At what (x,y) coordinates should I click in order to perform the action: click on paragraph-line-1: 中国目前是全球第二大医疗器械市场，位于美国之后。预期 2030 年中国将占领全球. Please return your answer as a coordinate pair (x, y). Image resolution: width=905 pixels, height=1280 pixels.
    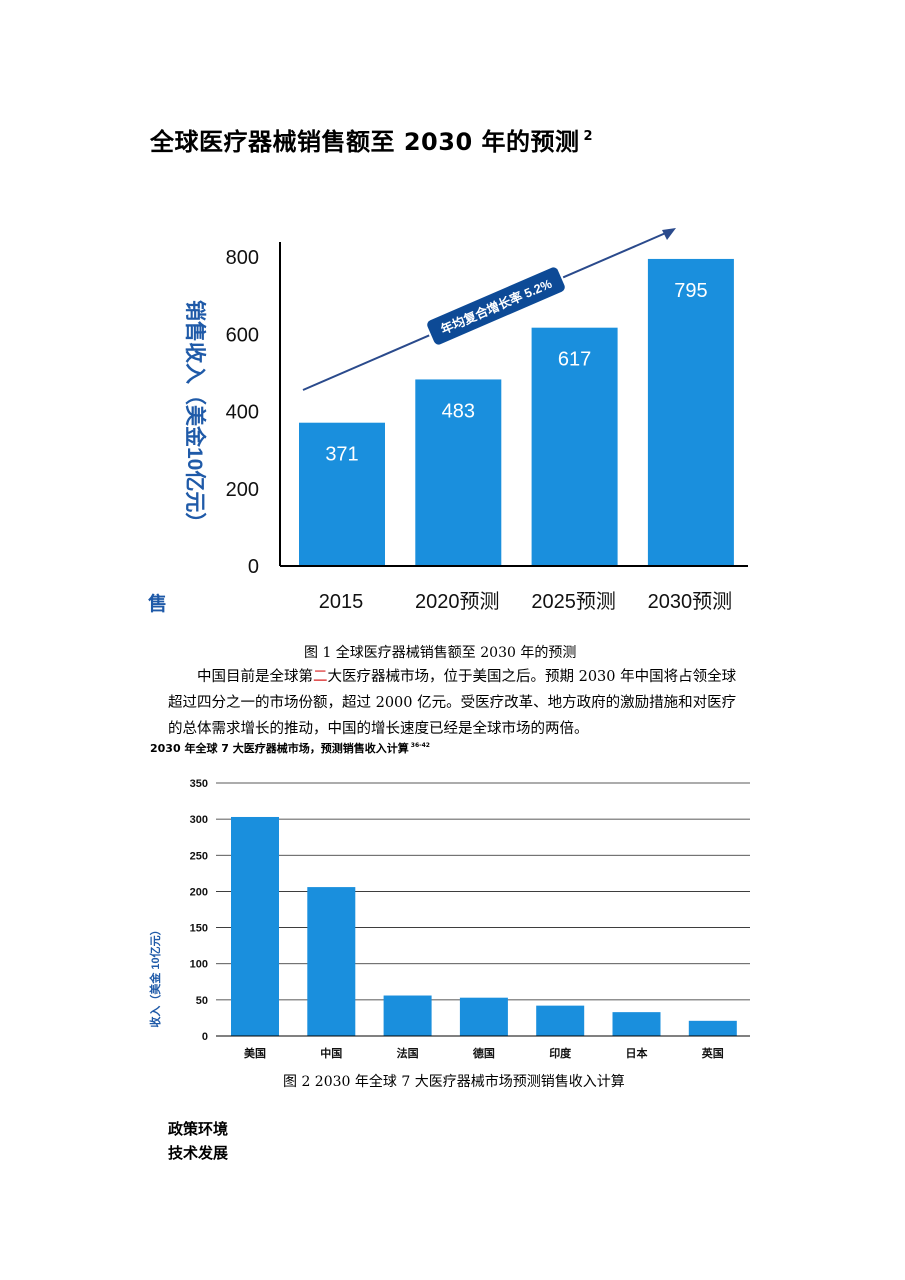
    Looking at the image, I should click on (470, 677).